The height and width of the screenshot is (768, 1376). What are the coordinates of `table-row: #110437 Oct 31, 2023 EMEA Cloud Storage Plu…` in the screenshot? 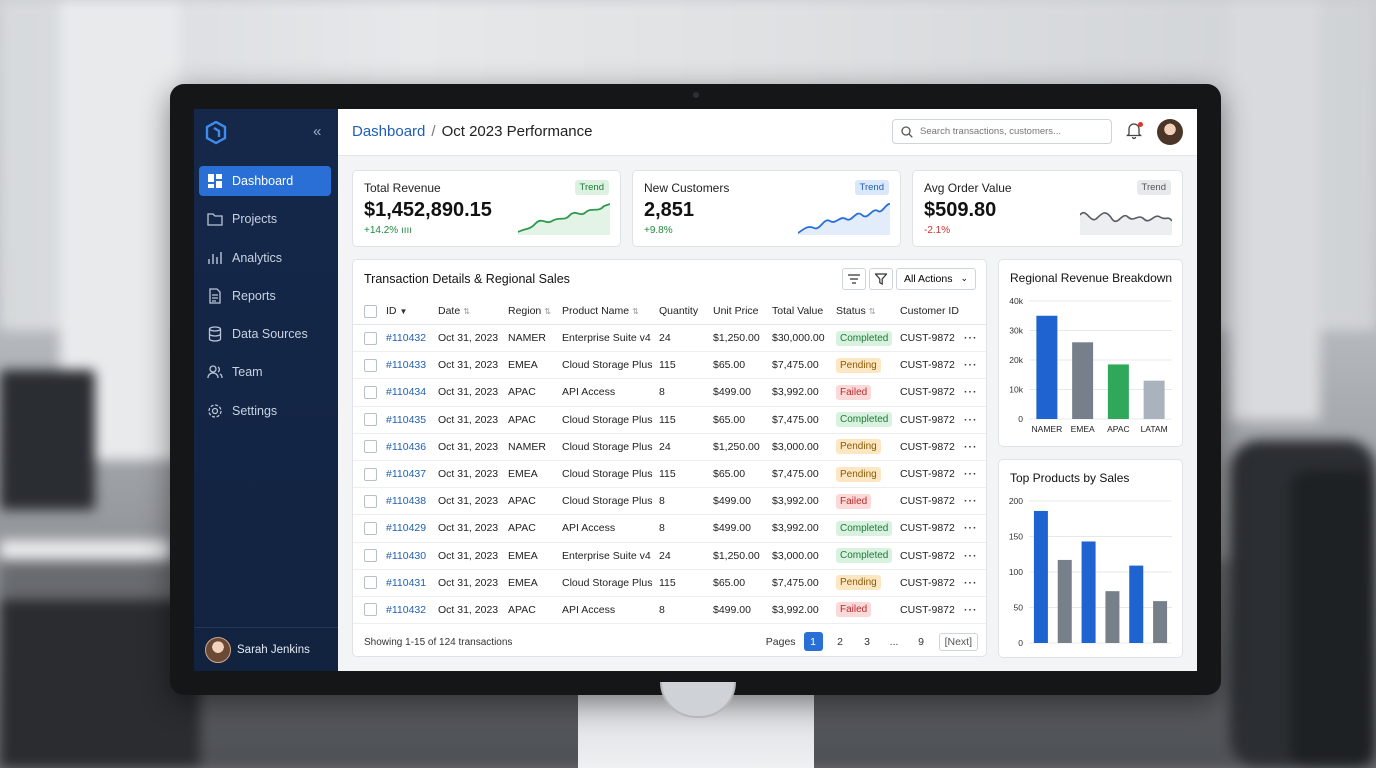 It's located at (669, 474).